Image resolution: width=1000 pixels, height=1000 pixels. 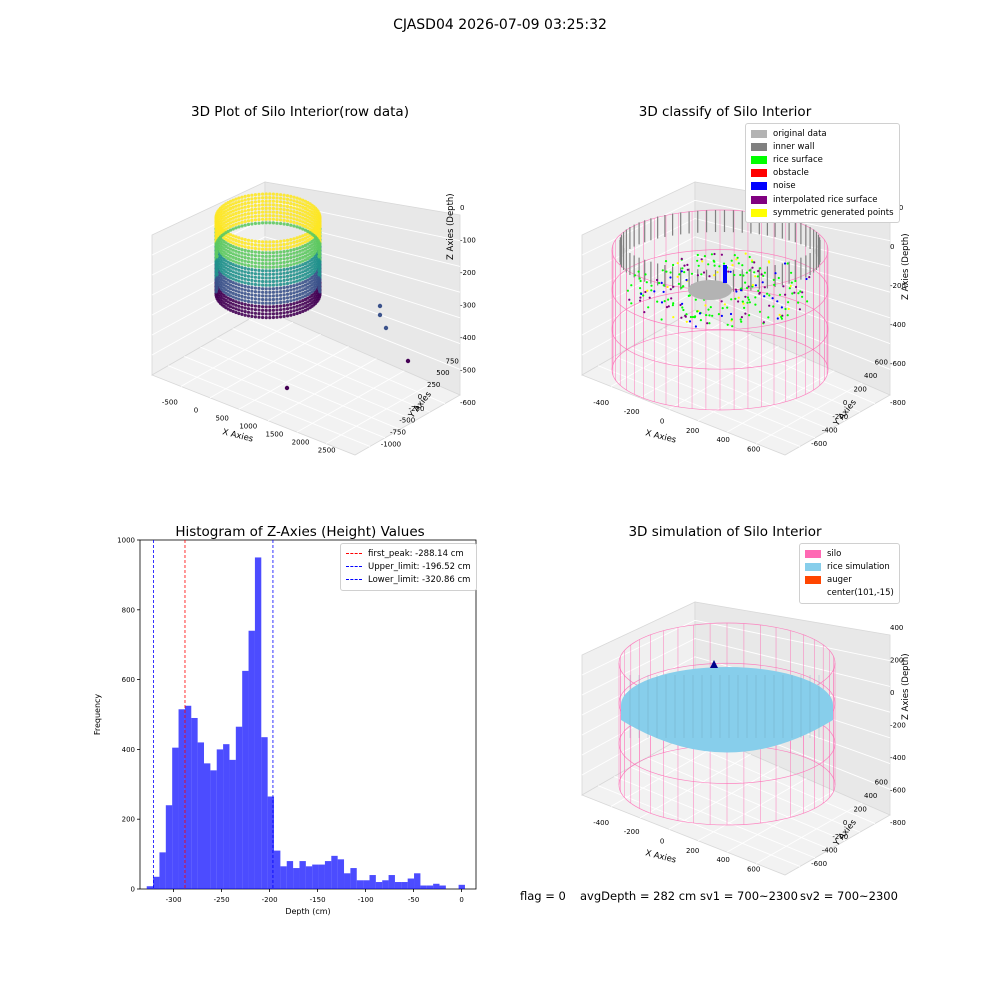 What do you see at coordinates (601, 403) in the screenshot?
I see `classify-x-tick: -400` at bounding box center [601, 403].